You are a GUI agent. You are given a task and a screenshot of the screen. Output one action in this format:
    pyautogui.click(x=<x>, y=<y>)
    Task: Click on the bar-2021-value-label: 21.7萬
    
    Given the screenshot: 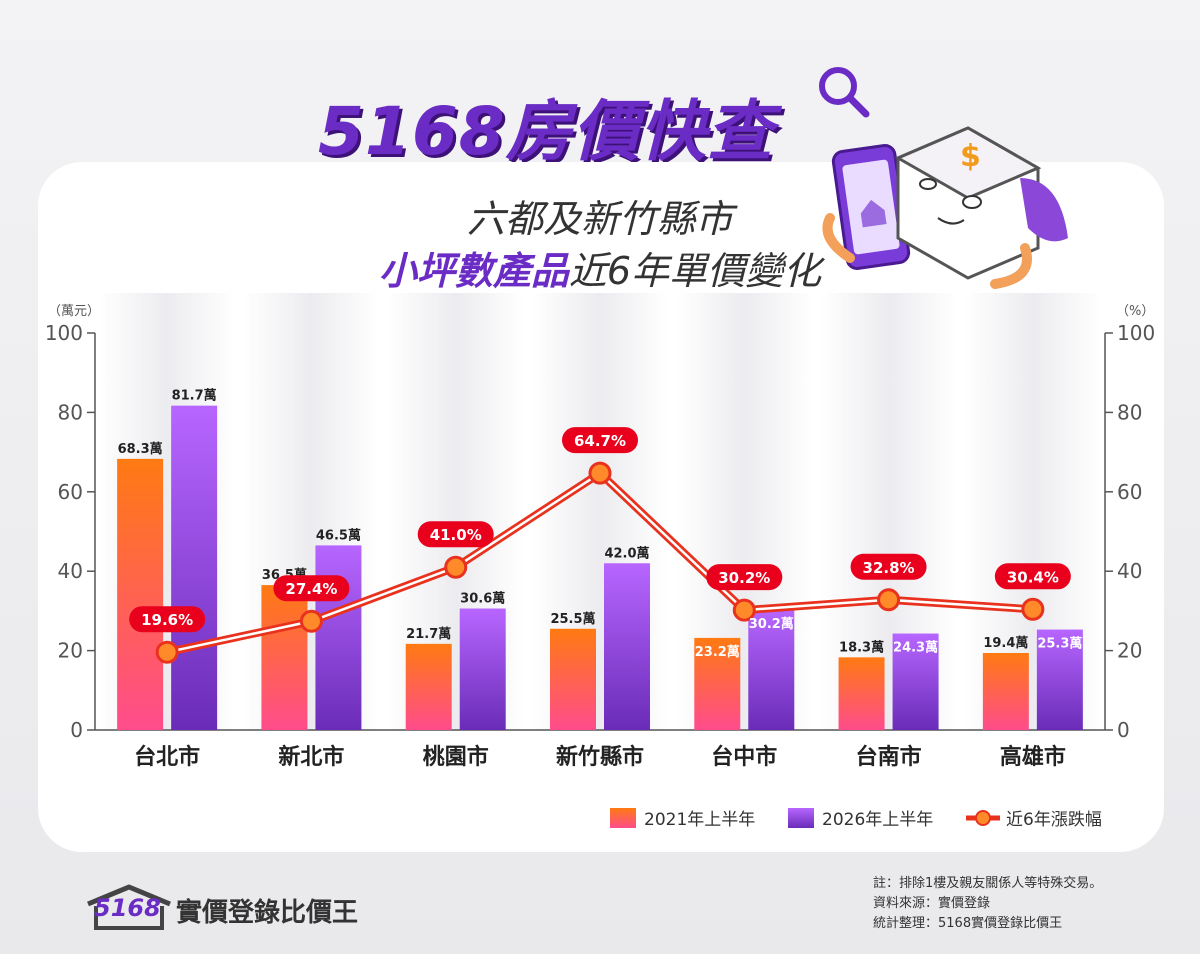 What is the action you would take?
    pyautogui.click(x=428, y=634)
    